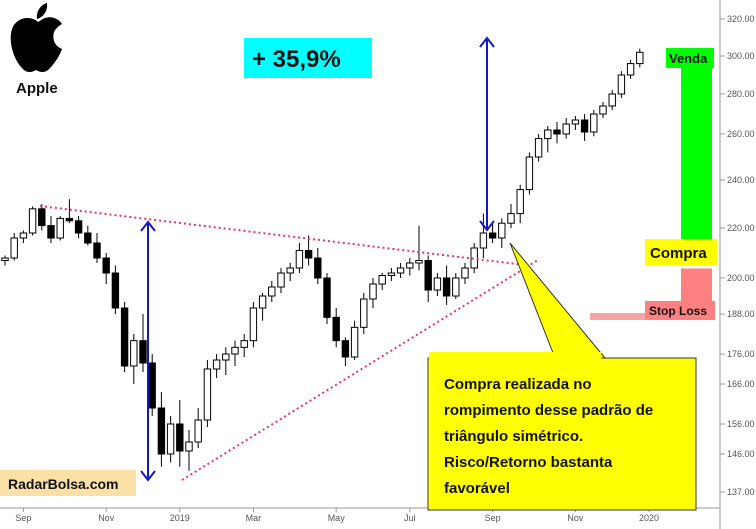  What do you see at coordinates (36, 38) in the screenshot?
I see `apple-logo-icon` at bounding box center [36, 38].